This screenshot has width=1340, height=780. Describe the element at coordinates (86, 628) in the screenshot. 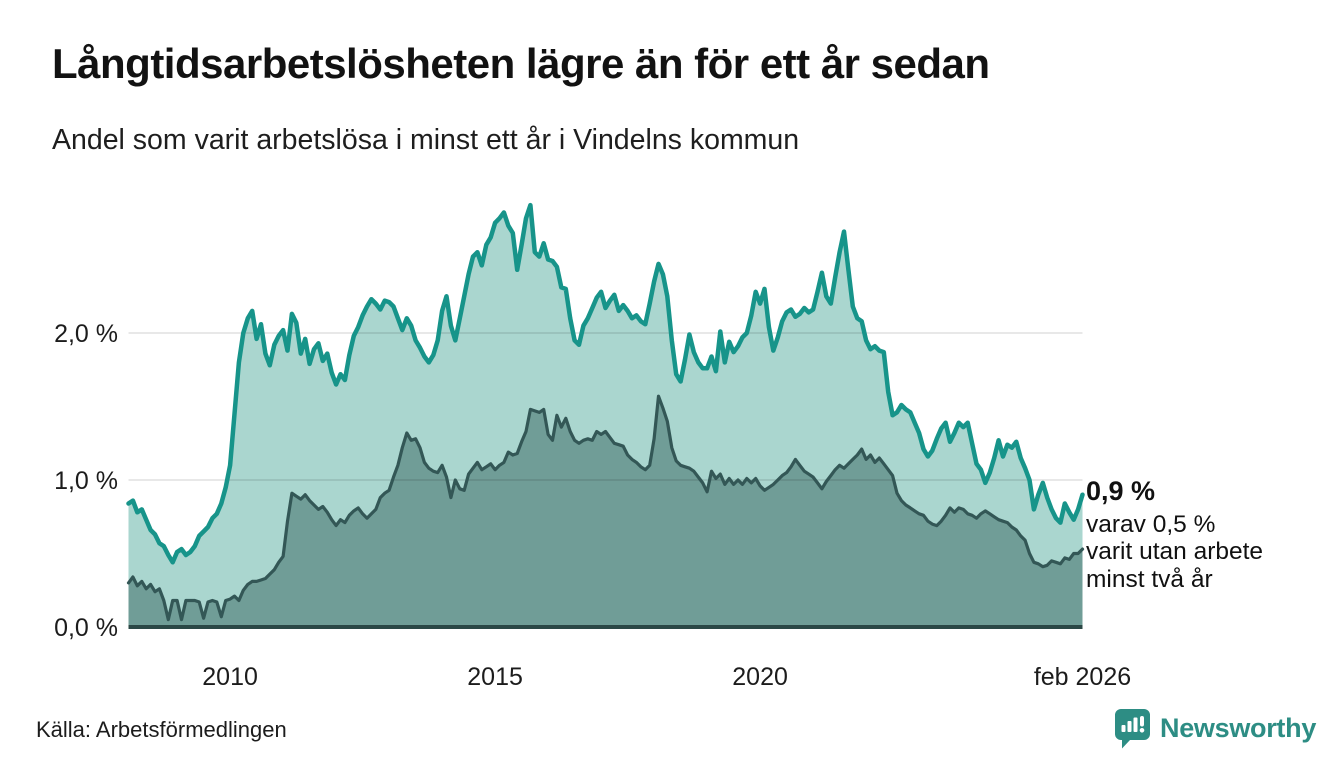

I see `y-tick-label: 0,0 %` at that location.